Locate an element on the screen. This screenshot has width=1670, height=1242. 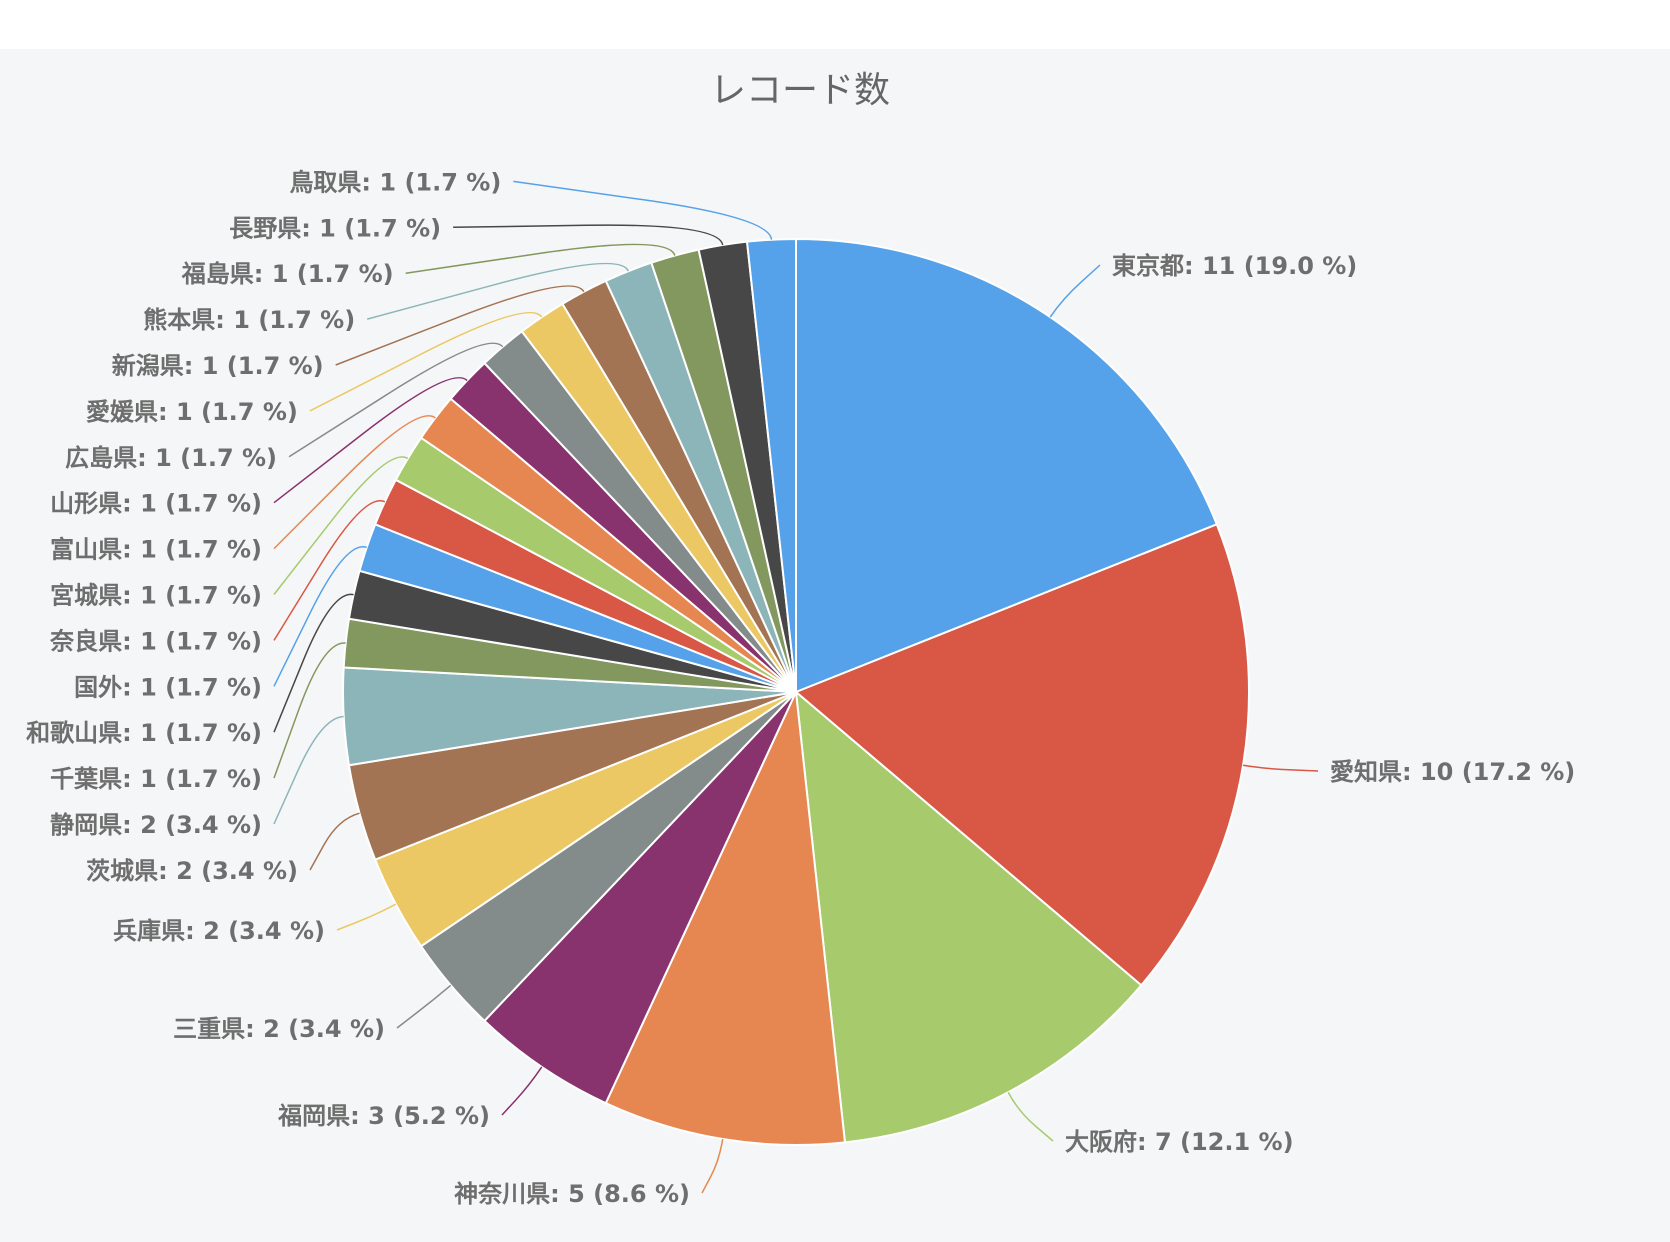
slice-label: 鳥取県: 1 (1.7 %) is located at coordinates (395, 182).